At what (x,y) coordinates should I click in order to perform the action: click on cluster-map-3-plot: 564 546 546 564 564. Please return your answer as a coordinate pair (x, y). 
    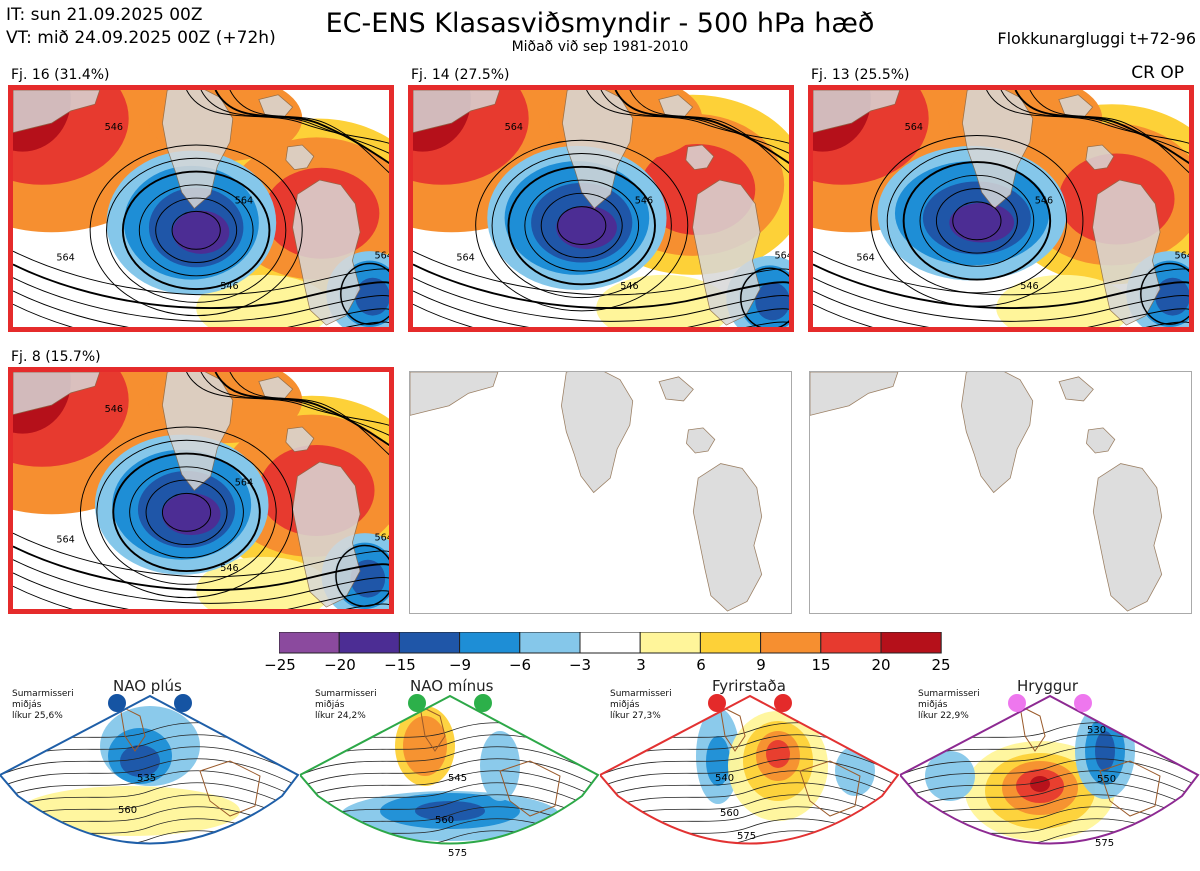
    Looking at the image, I should click on (1001, 208).